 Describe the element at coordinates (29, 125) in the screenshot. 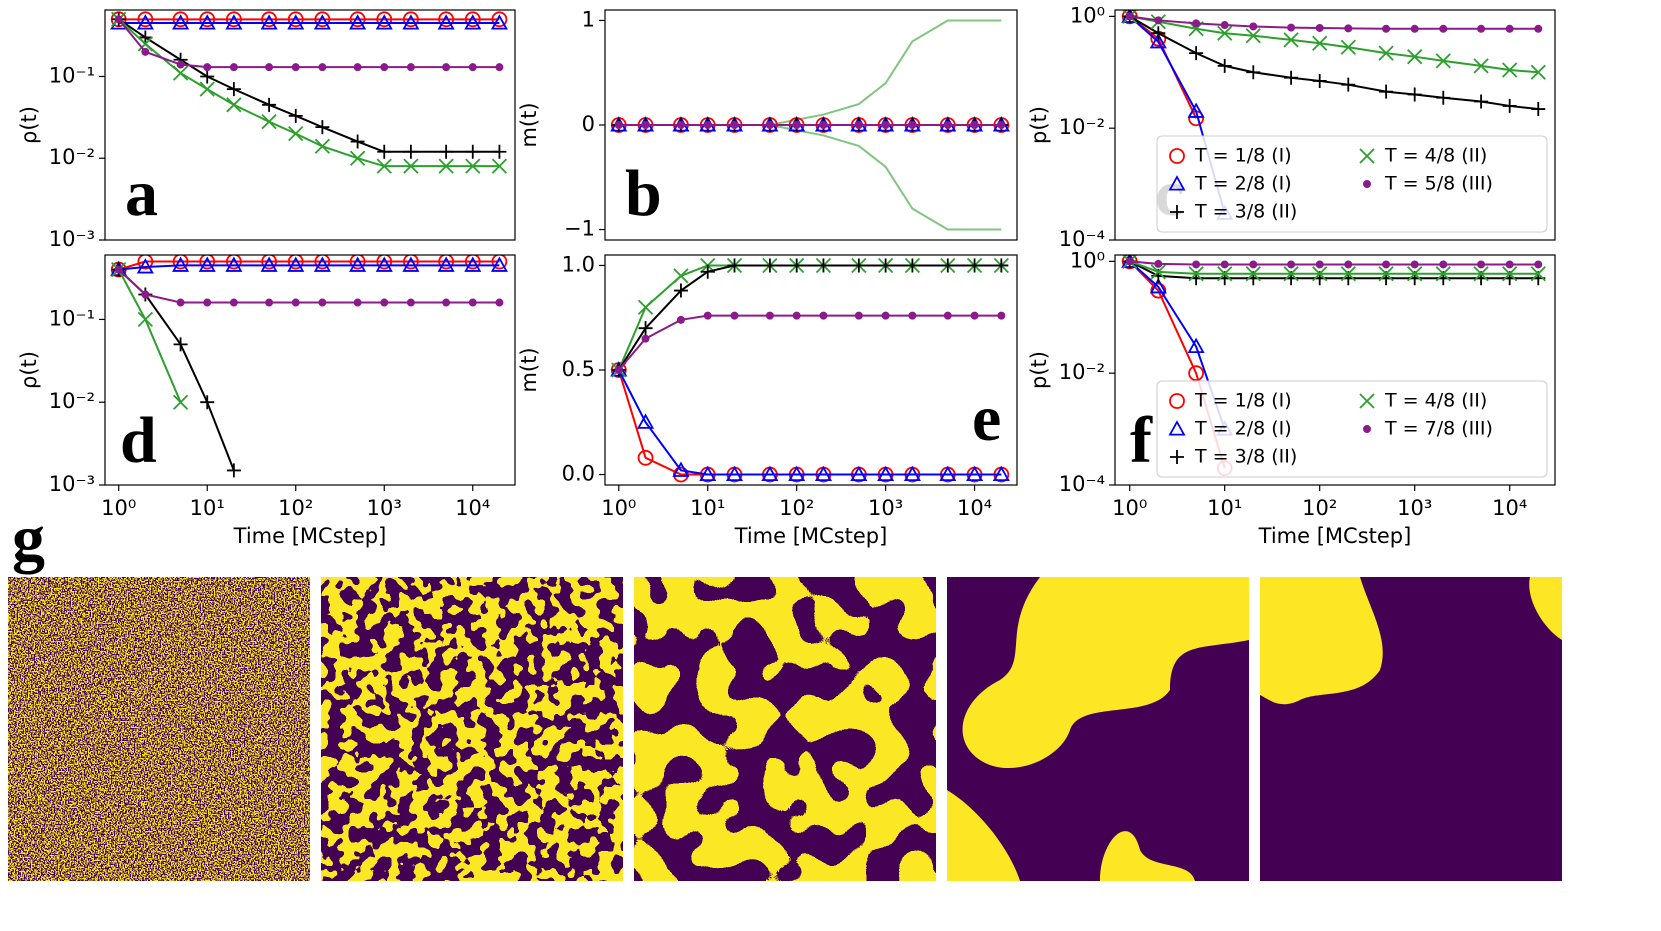

I see `y-axis-label: ρ(t)` at that location.